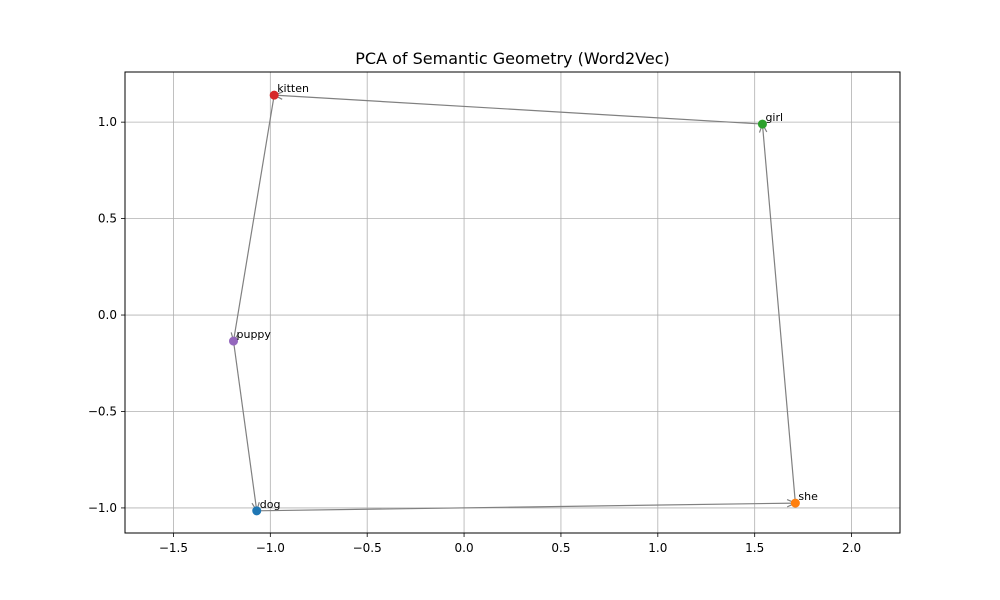  What do you see at coordinates (102, 508) in the screenshot?
I see `y-tick-label: −1.0` at bounding box center [102, 508].